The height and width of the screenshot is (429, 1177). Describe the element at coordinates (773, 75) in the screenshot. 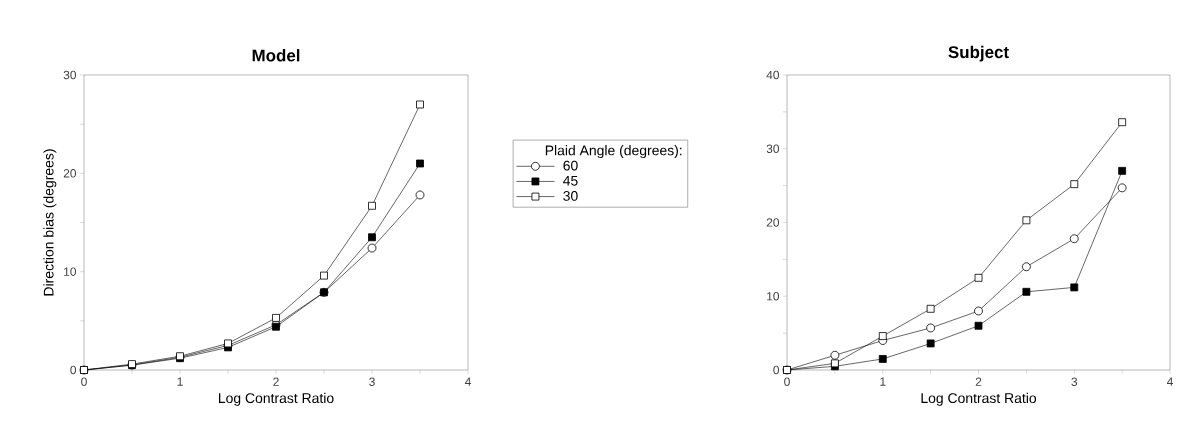

I see `y-tick-label: 40` at that location.